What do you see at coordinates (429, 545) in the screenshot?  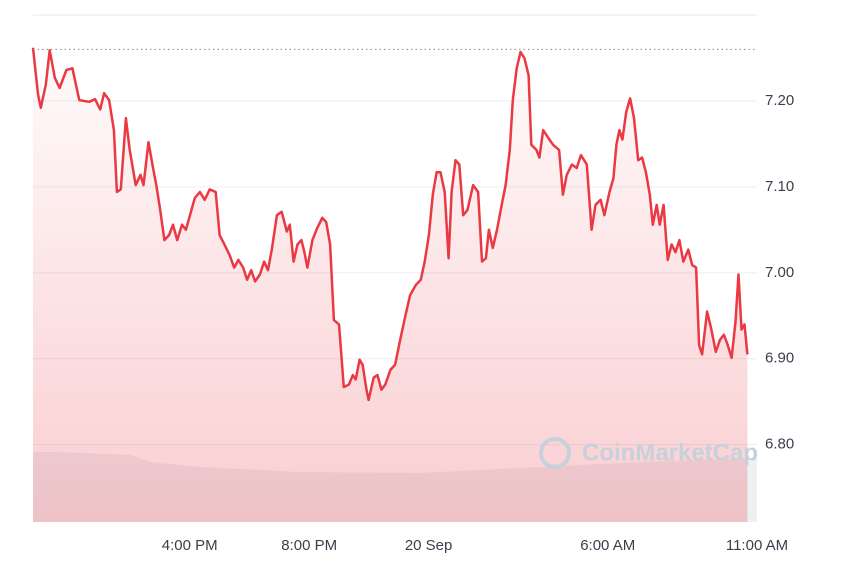 I see `x-tick-label: 20 Sep` at bounding box center [429, 545].